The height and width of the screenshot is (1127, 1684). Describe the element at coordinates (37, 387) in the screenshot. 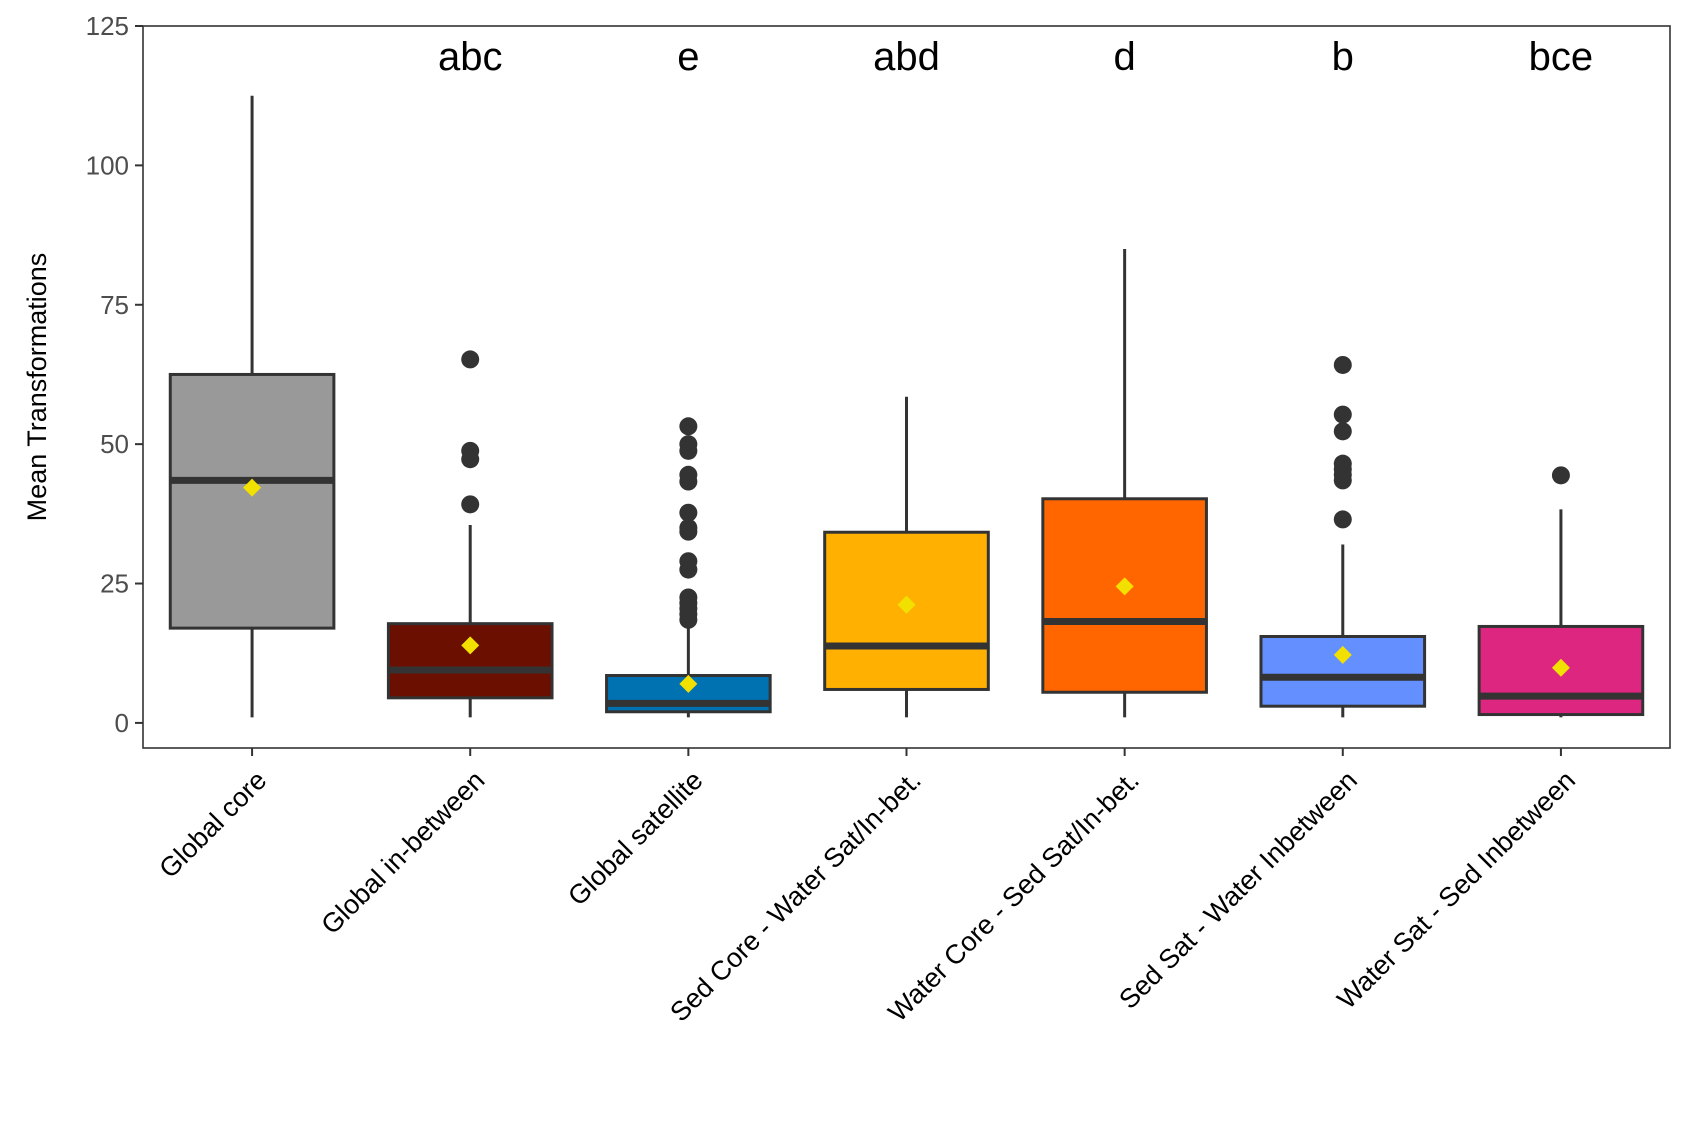

I see `y-axis-title: Mean Transformations` at that location.